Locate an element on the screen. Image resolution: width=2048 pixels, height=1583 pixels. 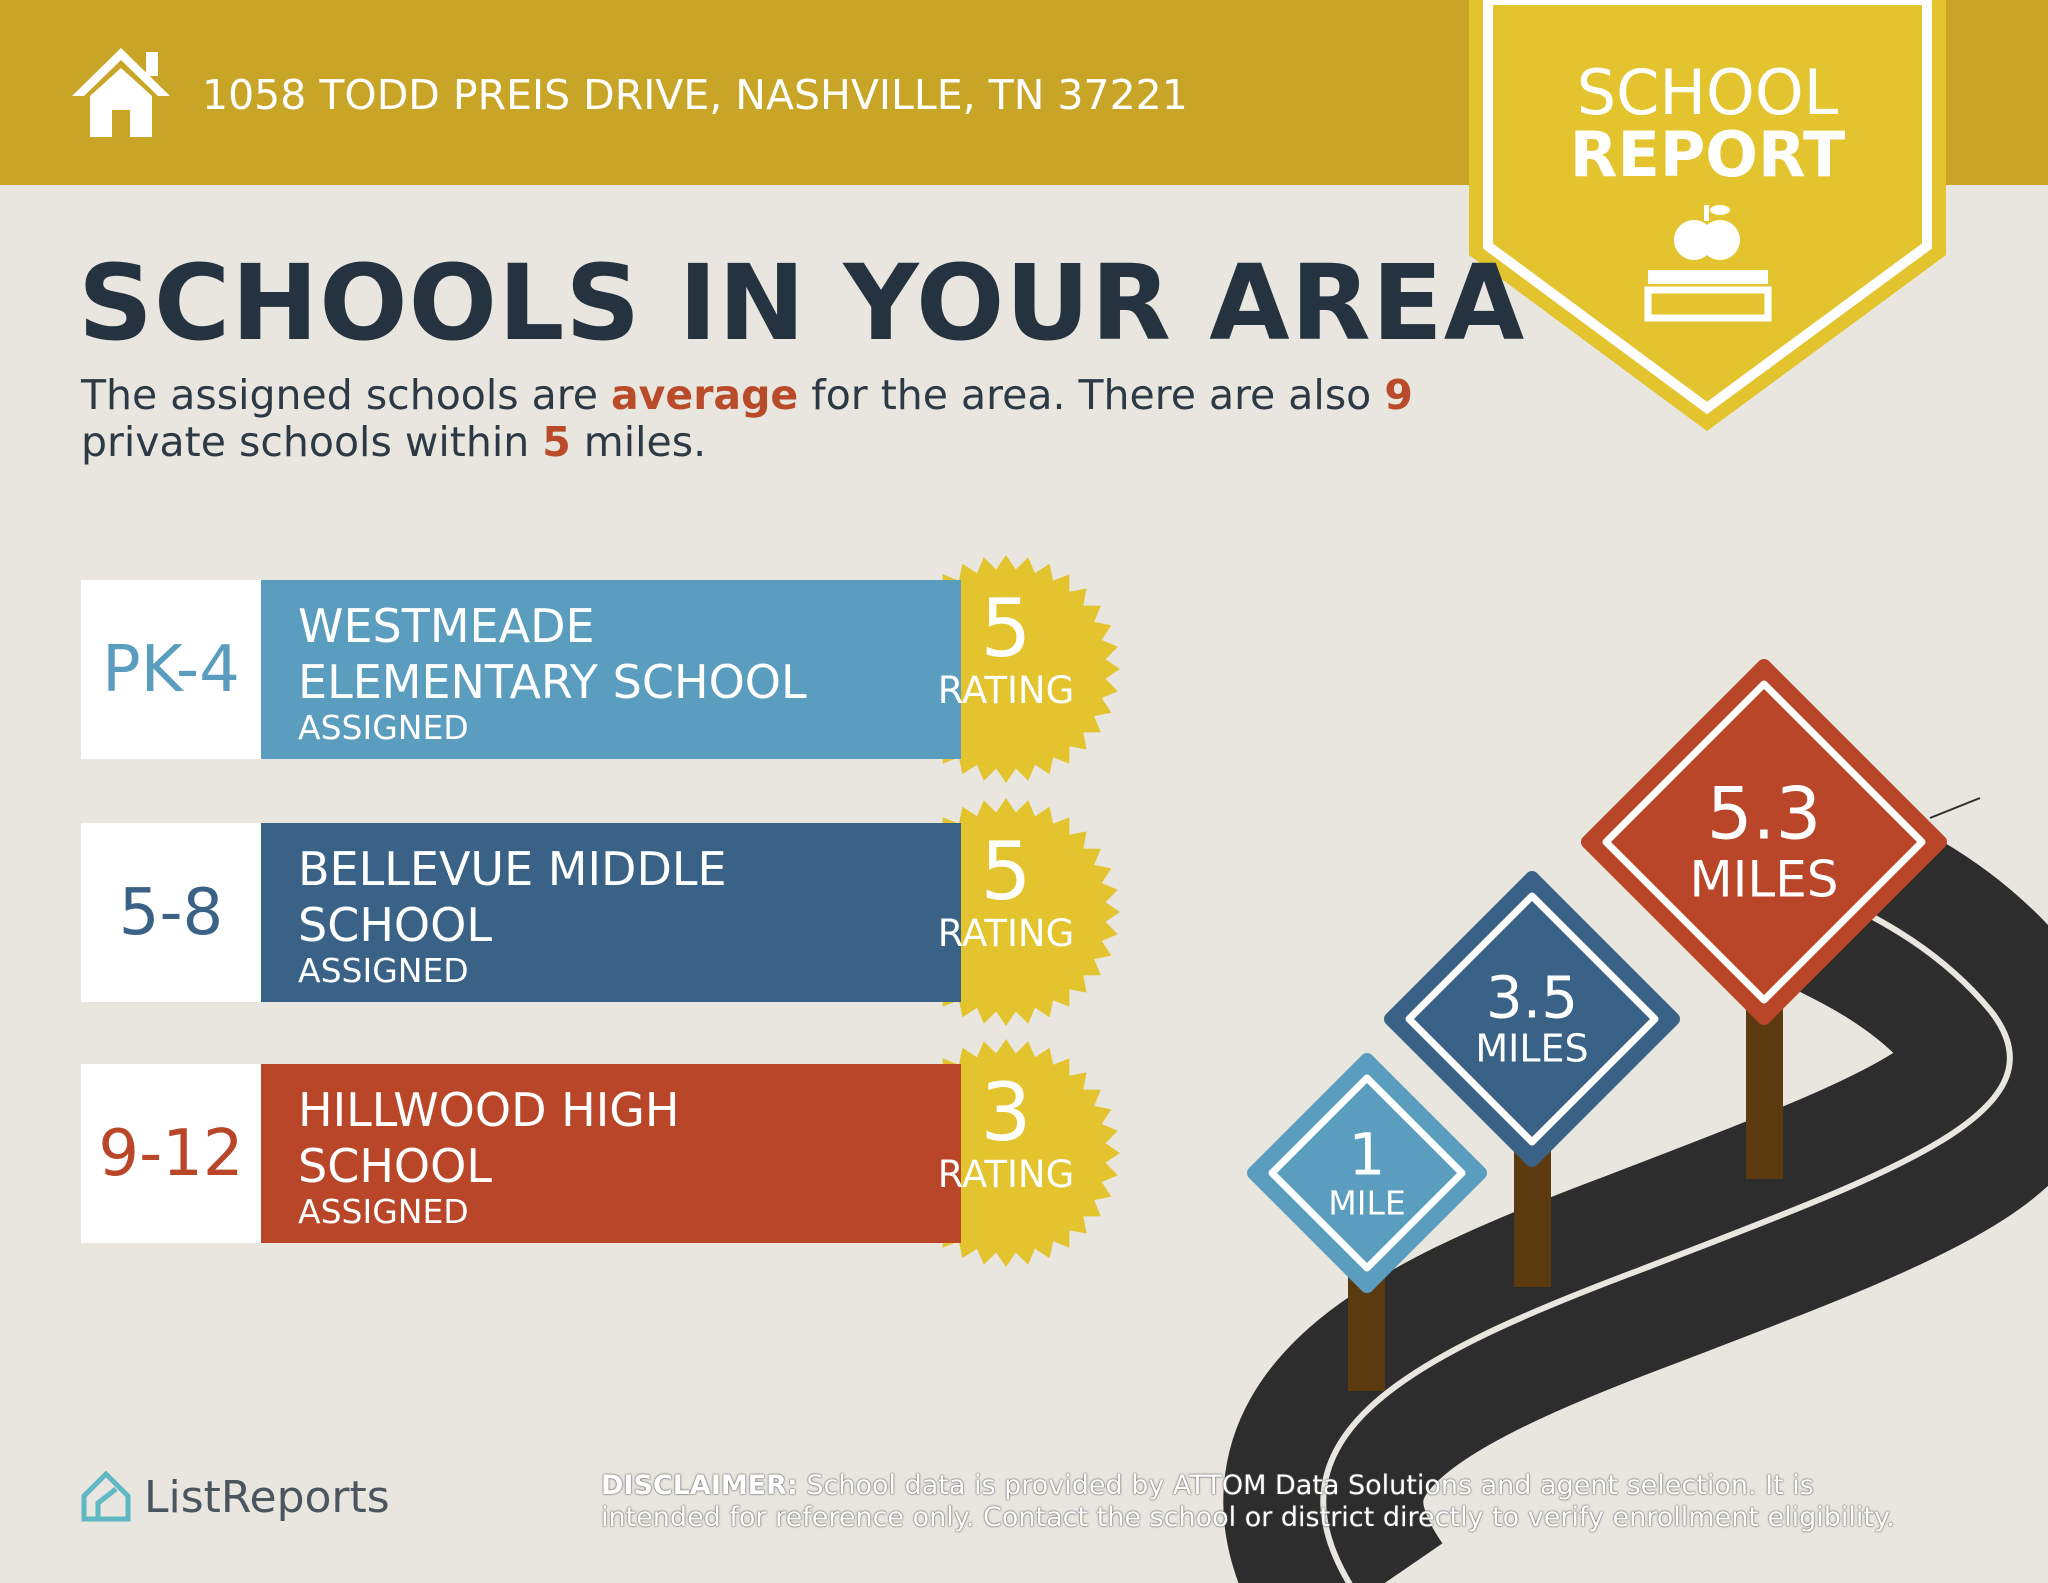
disclaimer-label: DISCLAIMER: is located at coordinates (699, 1485).